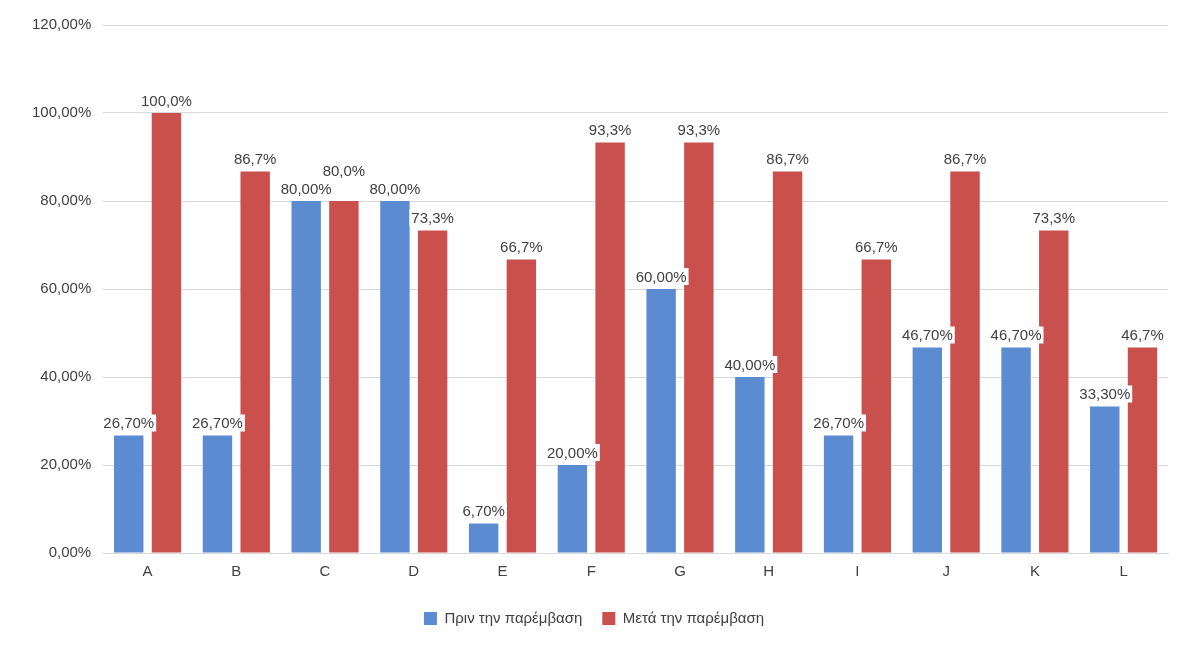 The image size is (1193, 646). What do you see at coordinates (483, 511) in the screenshot?
I see `data-label: 6,70%` at bounding box center [483, 511].